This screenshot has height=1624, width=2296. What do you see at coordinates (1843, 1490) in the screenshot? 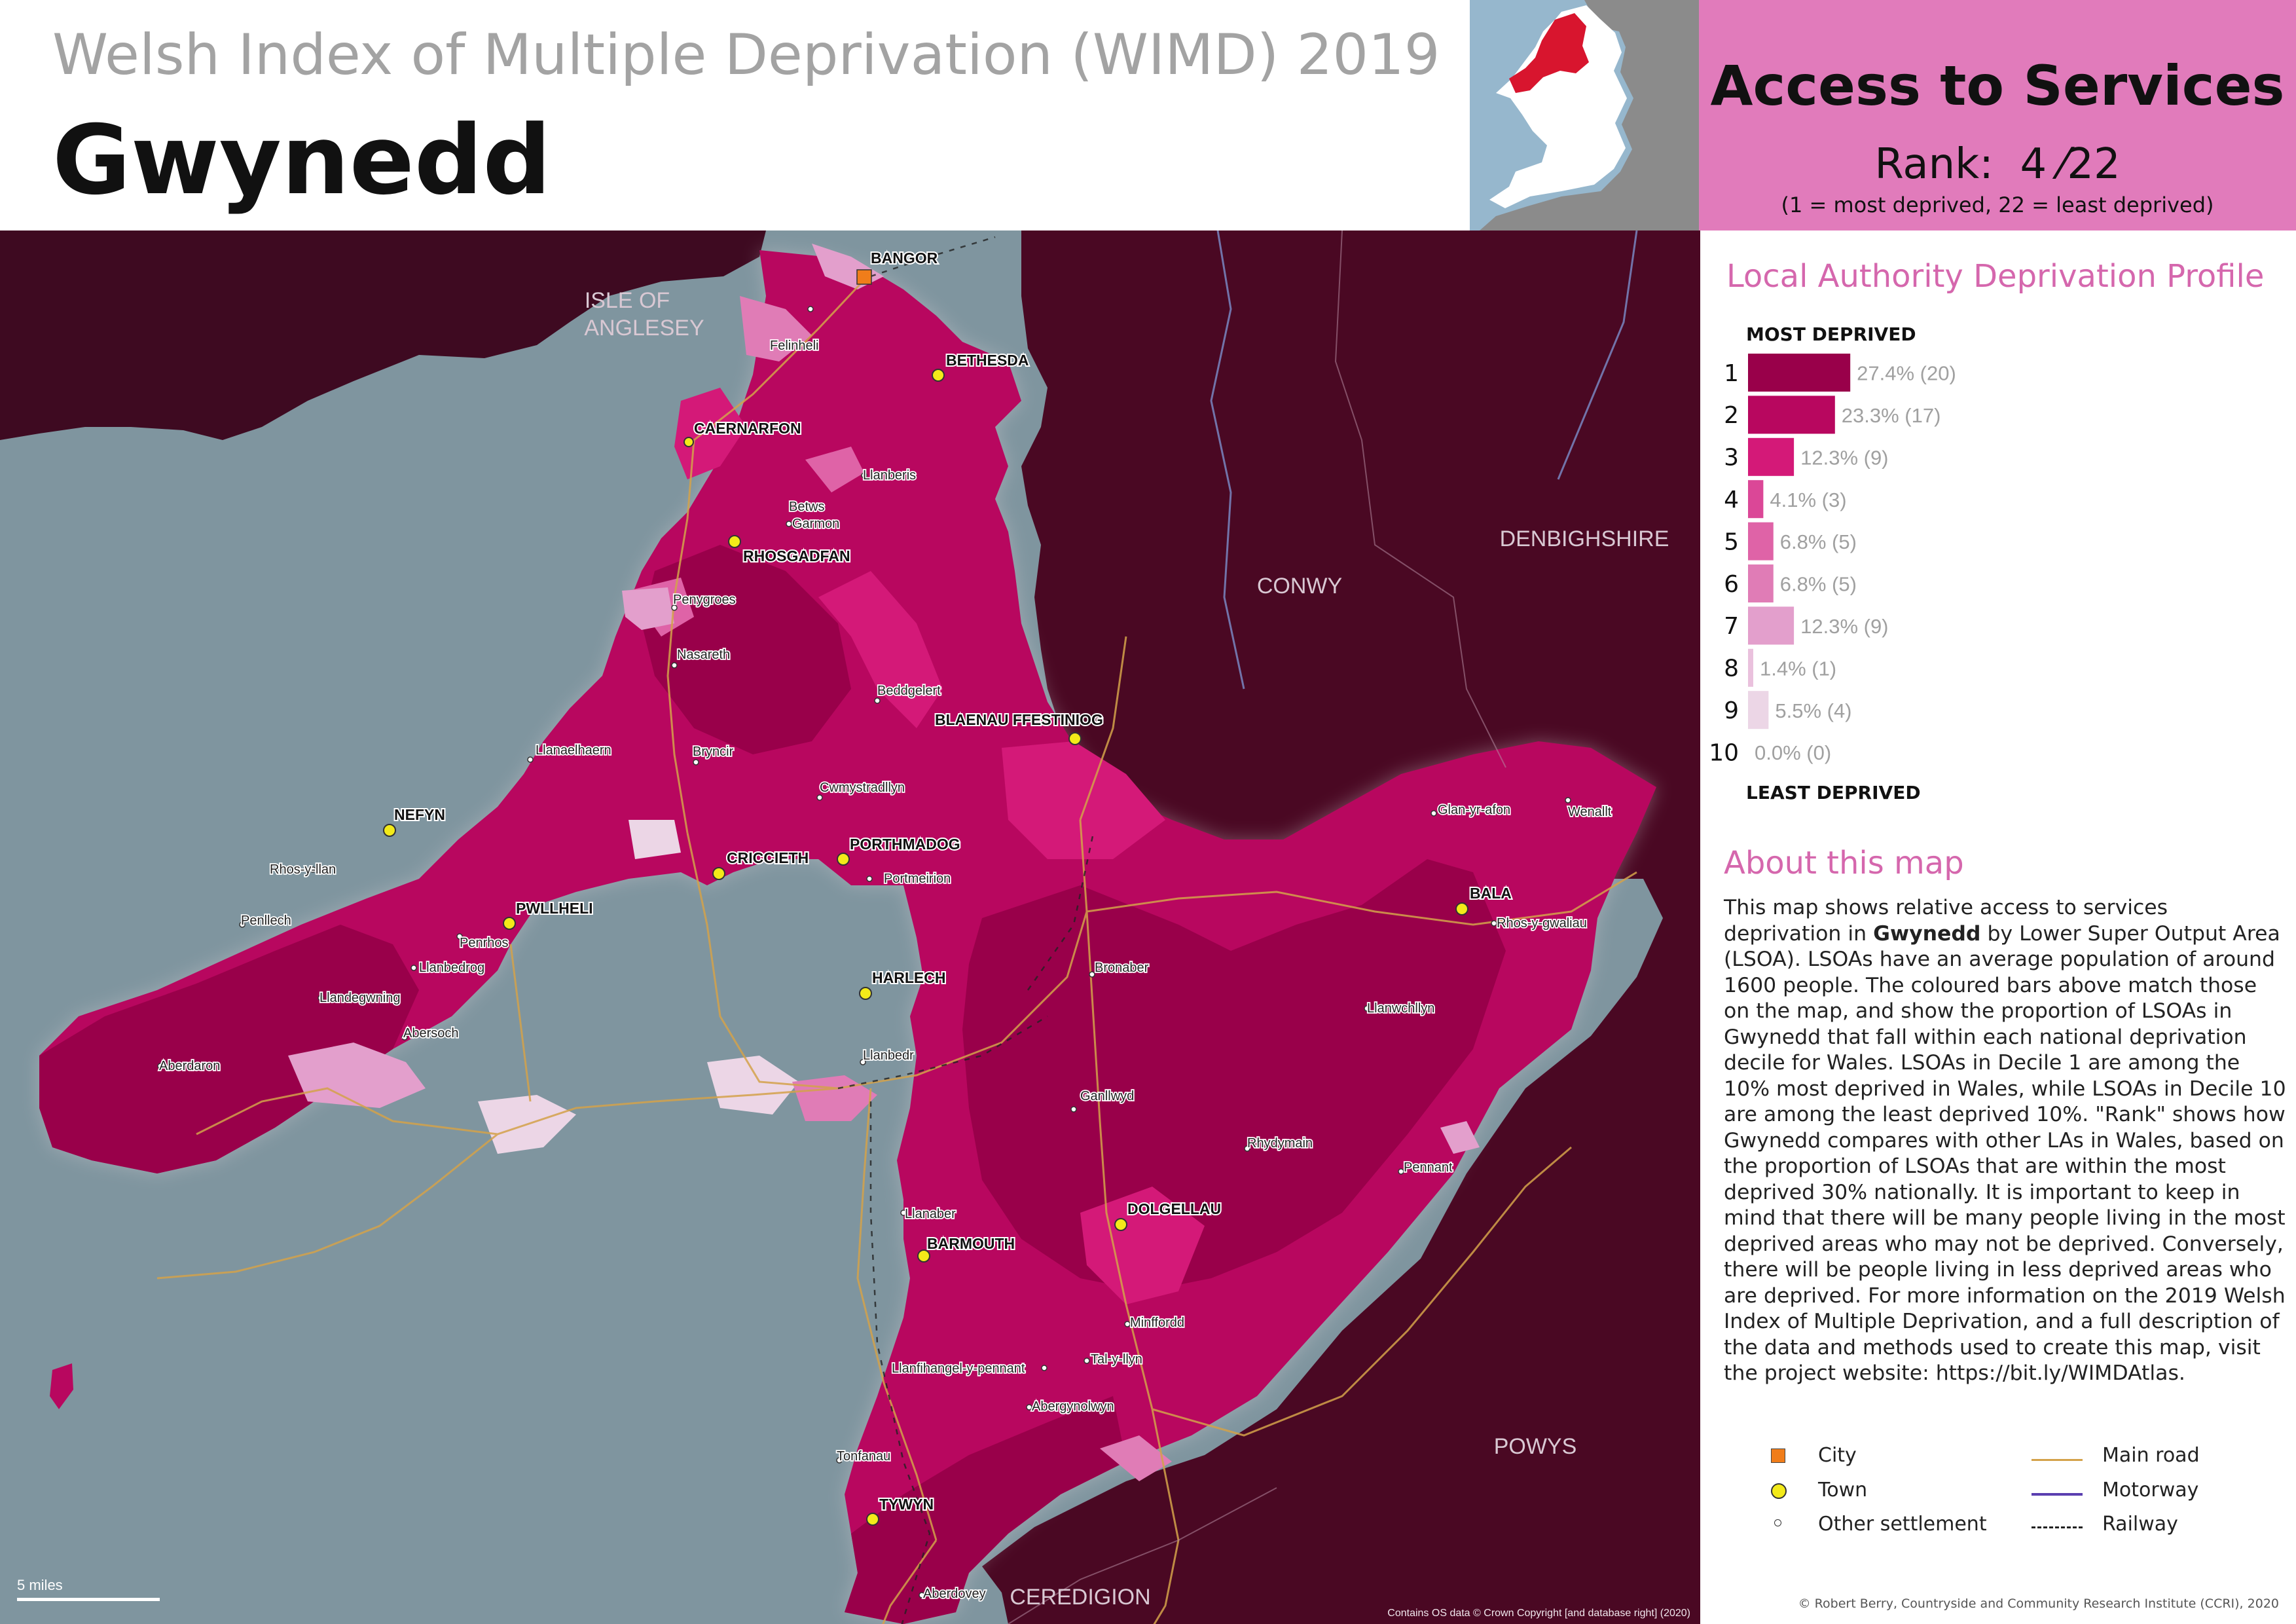
I see `legend-town-label: Town` at bounding box center [1843, 1490].